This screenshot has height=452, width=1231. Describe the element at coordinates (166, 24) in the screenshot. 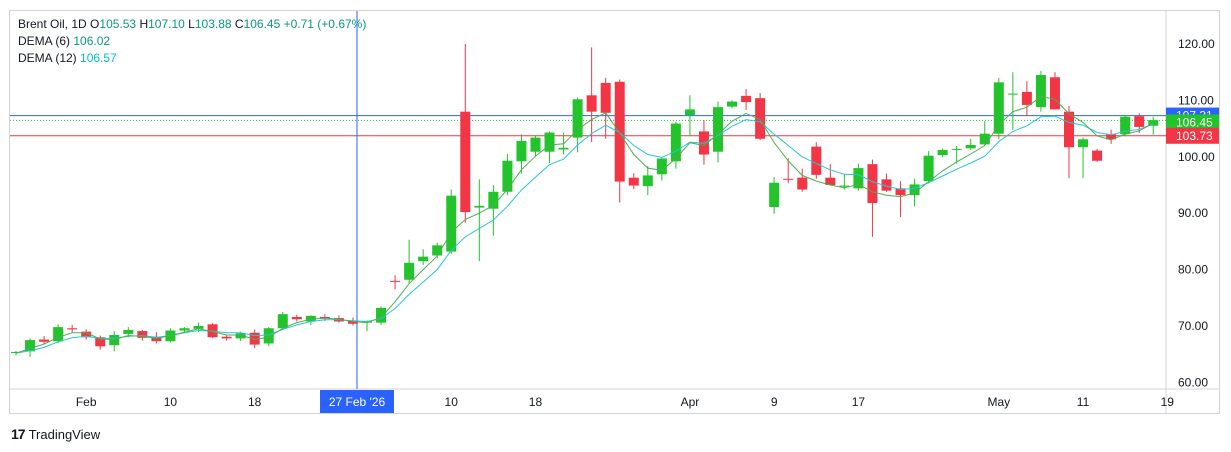

I see `high-value: 107.10` at that location.